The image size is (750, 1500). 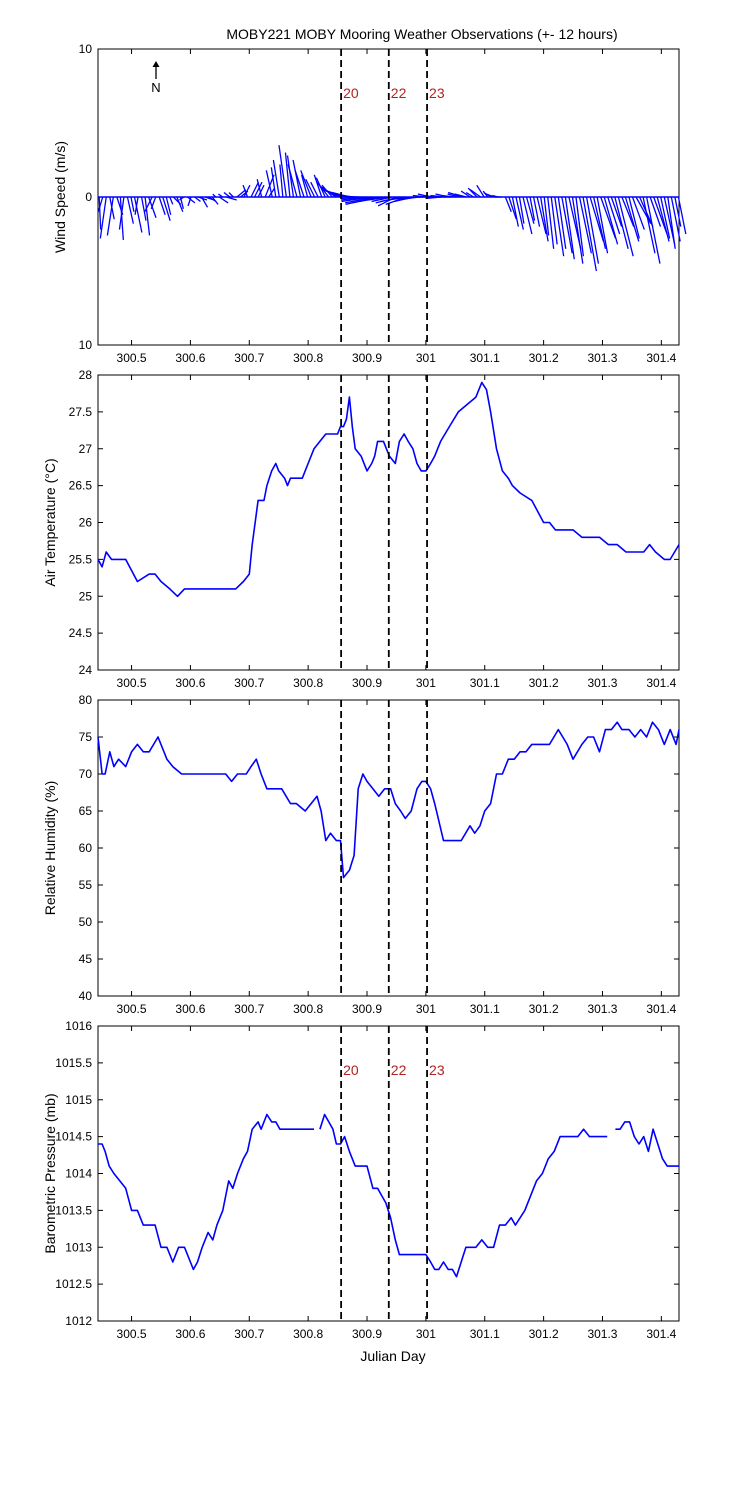 I want to click on y-tick-label: 55, so click(x=86, y=885).